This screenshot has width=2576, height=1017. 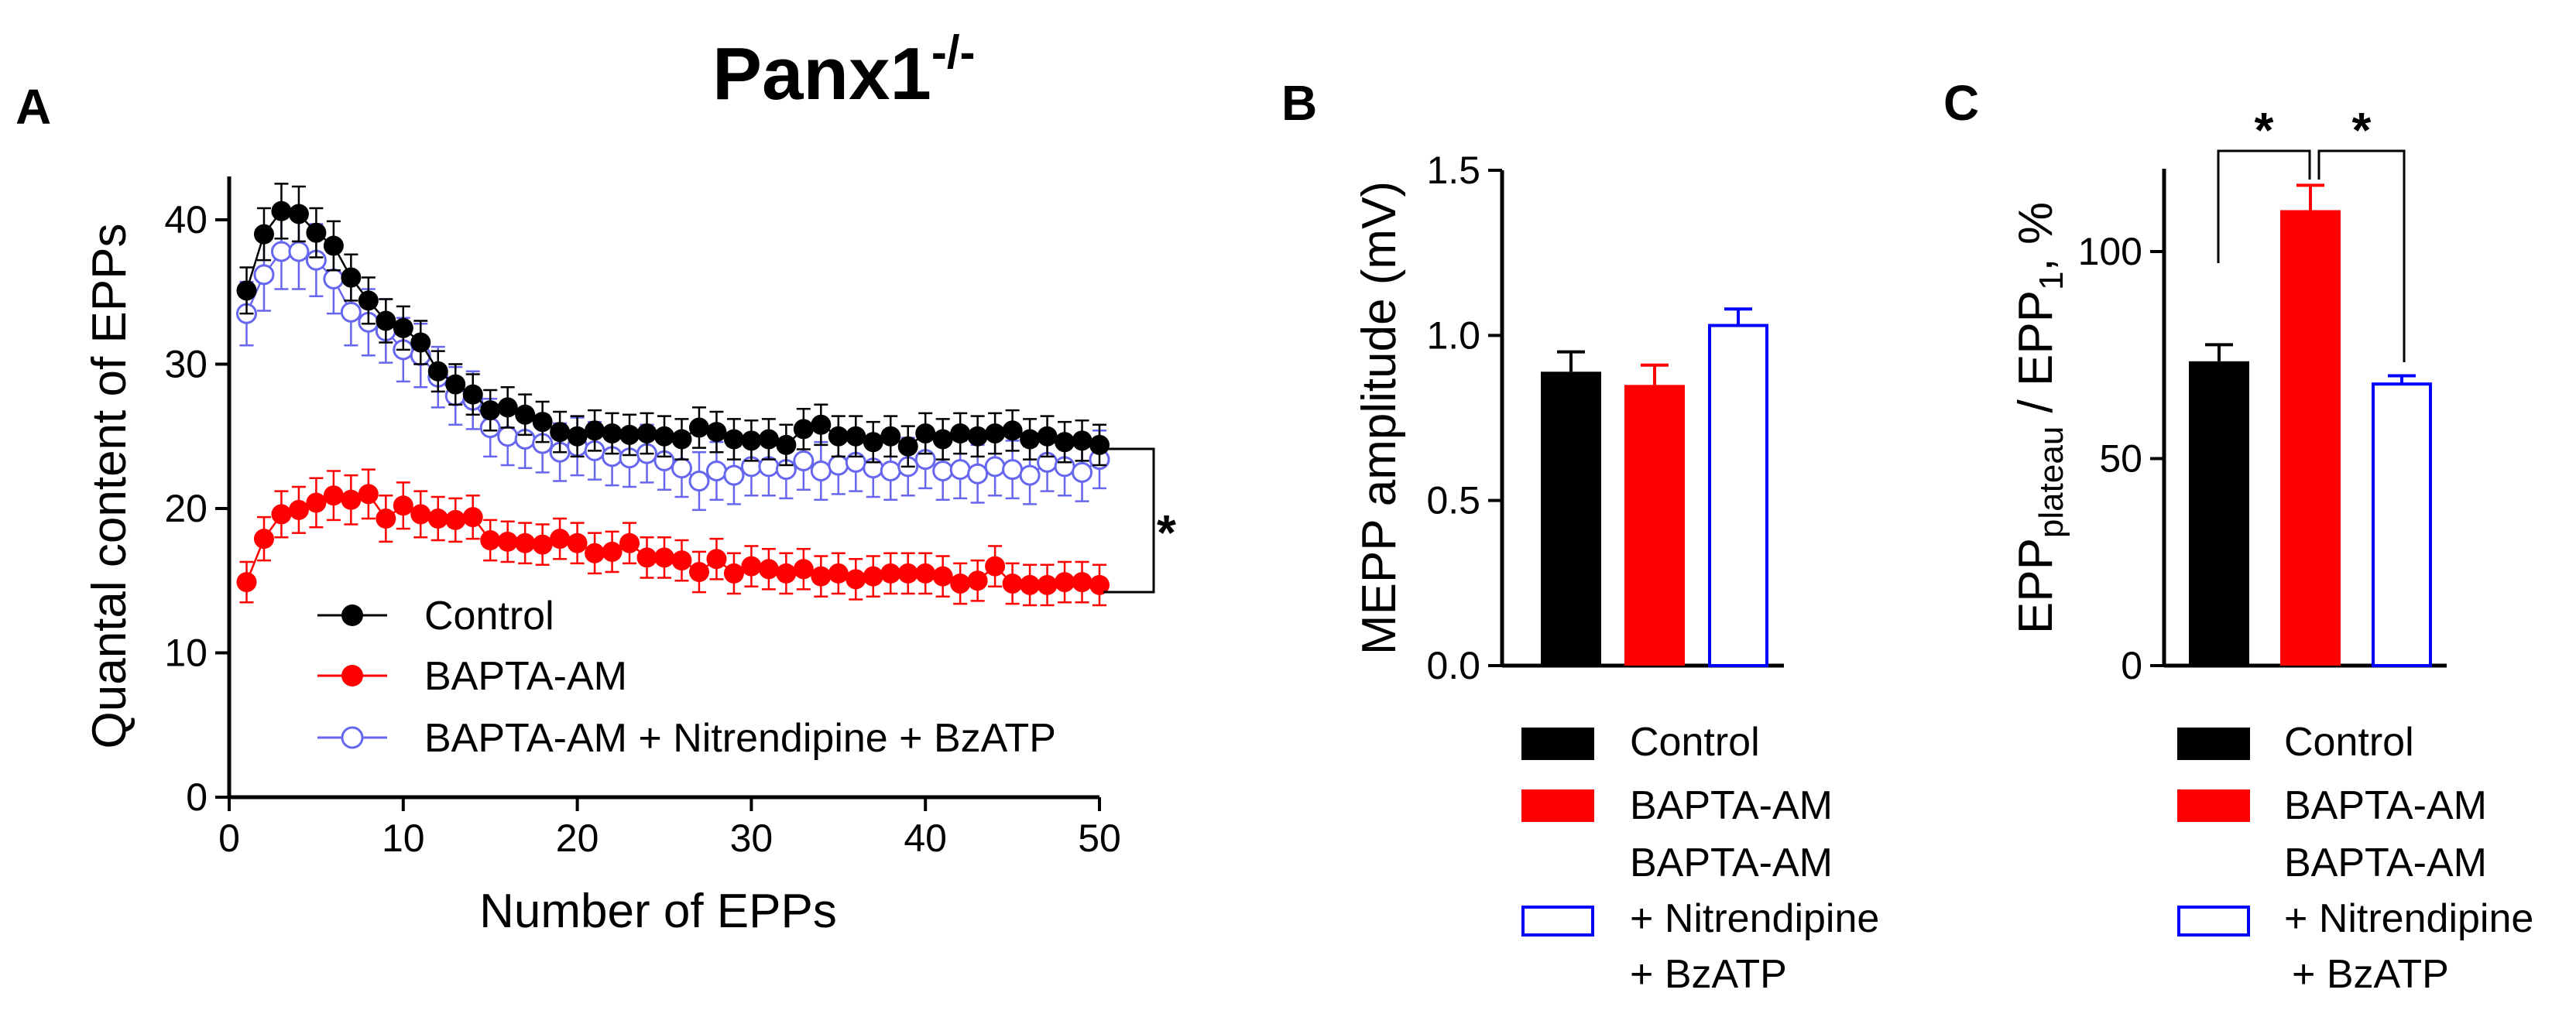 What do you see at coordinates (2213, 805) in the screenshot?
I see `c-legend-swatch-bapta` at bounding box center [2213, 805].